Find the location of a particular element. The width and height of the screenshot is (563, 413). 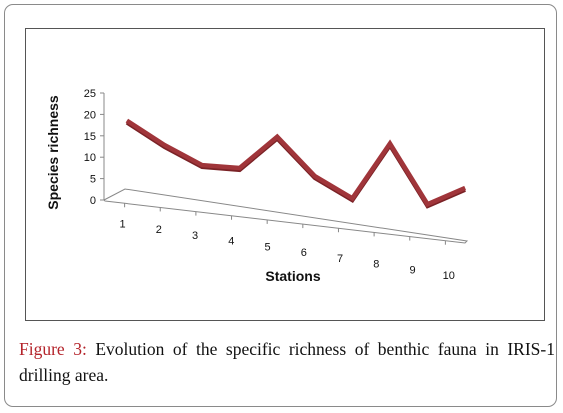

series-line is located at coordinates (296, 163).